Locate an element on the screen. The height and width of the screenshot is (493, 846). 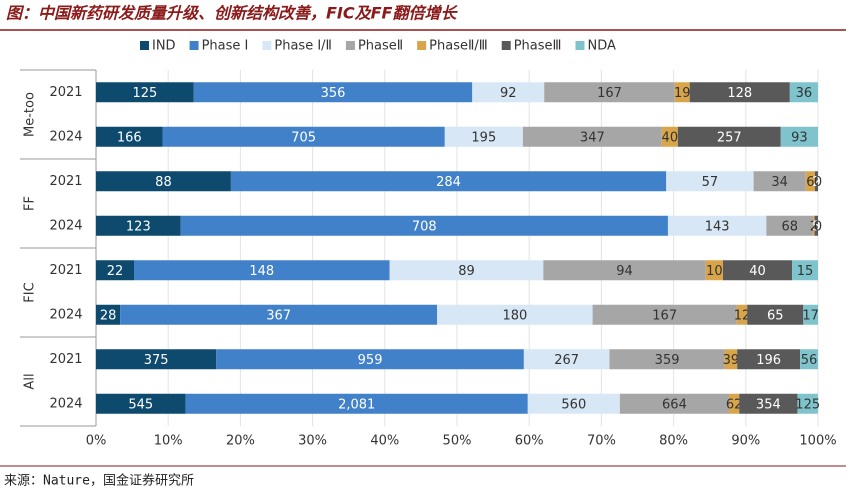
data-label: 257 is located at coordinates (729, 137).